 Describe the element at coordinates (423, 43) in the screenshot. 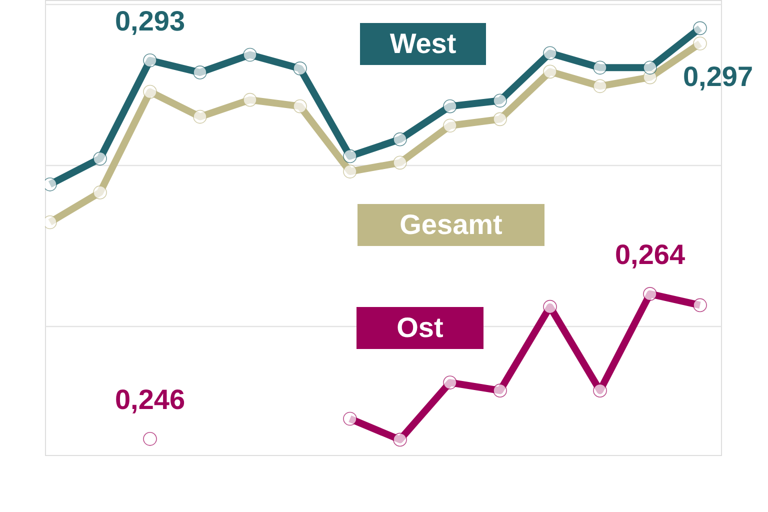

I see `series-label: West` at that location.